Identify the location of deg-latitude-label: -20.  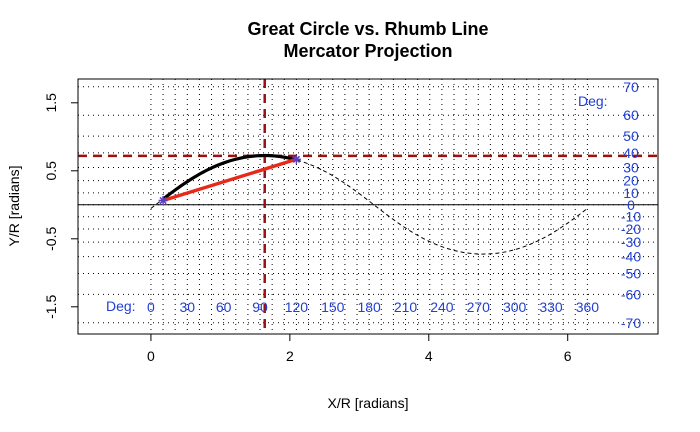
(631, 229).